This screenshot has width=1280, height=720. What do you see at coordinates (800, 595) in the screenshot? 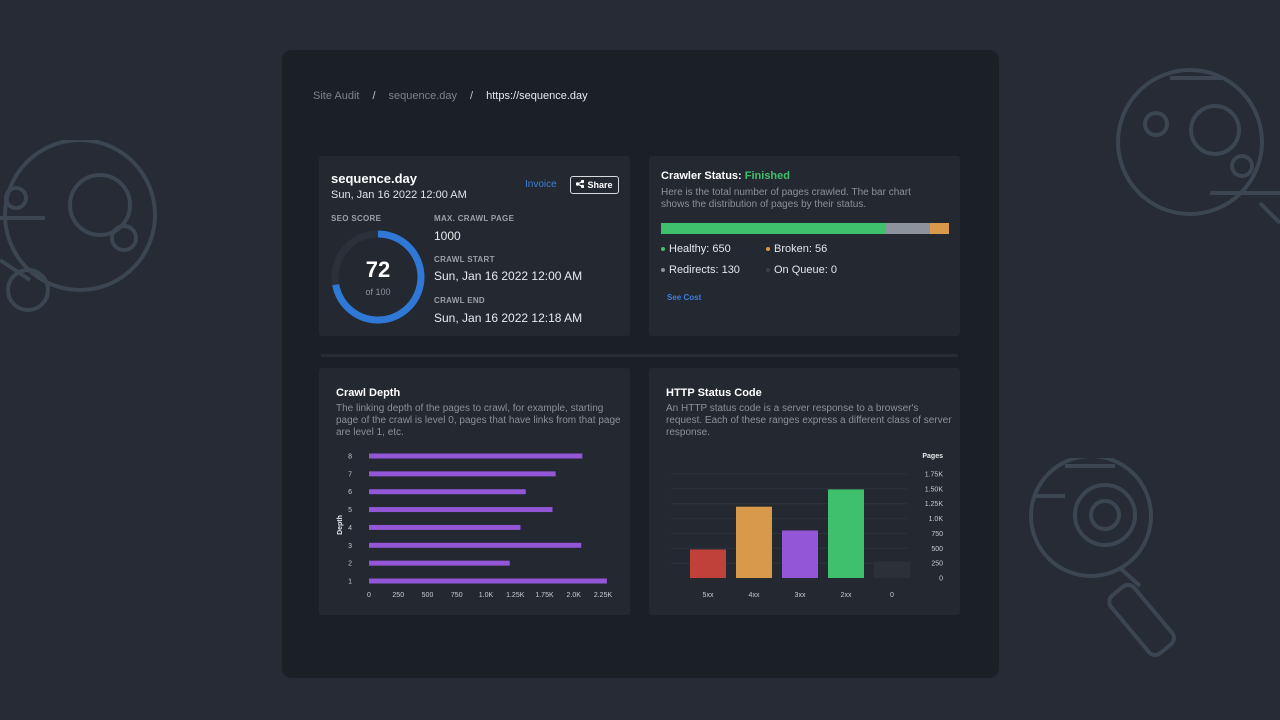
I see `http-x-tick-label: 3xx` at bounding box center [800, 595].